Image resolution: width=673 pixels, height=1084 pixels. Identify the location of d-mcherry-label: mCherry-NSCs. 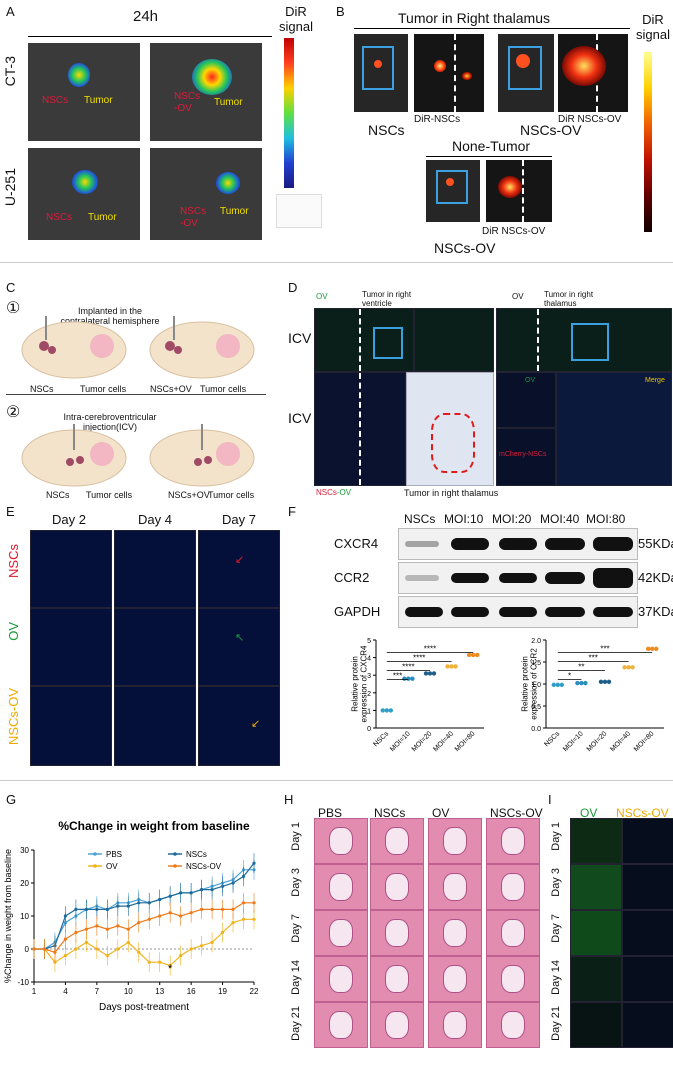
(523, 454).